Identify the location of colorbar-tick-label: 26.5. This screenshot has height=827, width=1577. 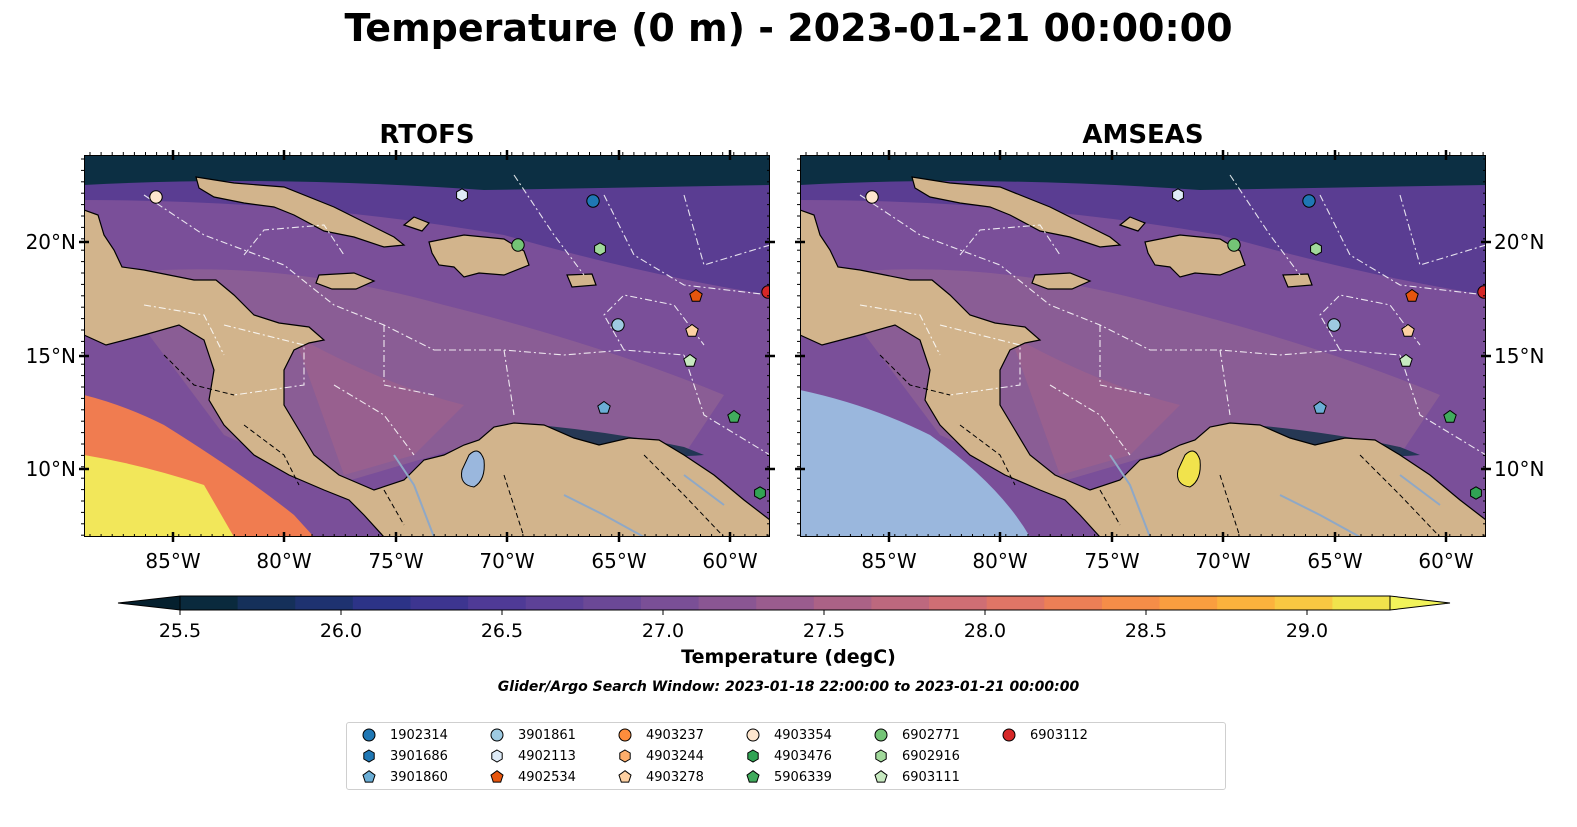
(502, 631).